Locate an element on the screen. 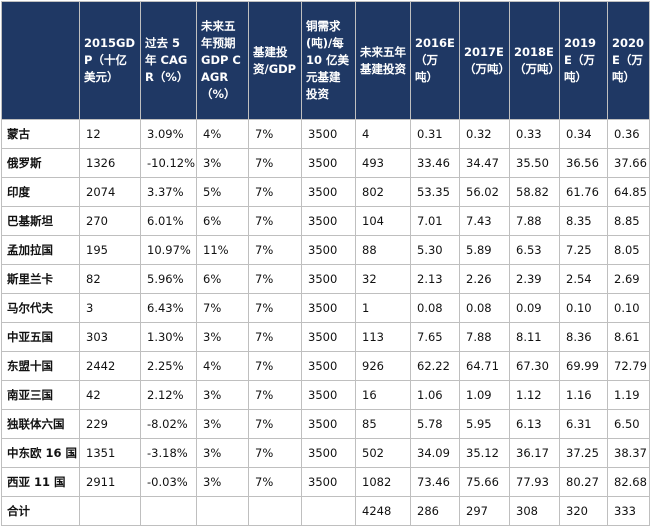 The height and width of the screenshot is (526, 650). table-cell: 80.27 is located at coordinates (583, 482).